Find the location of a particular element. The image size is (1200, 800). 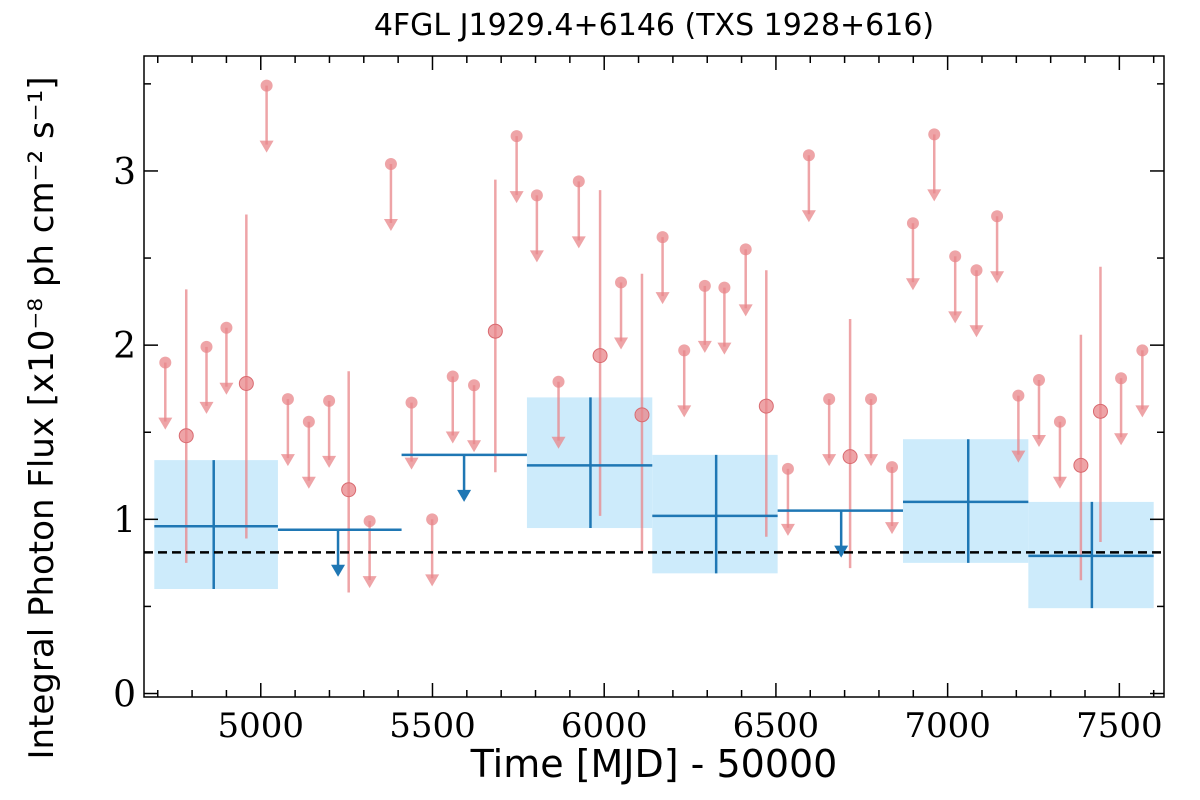

y-tick-label: 3 is located at coordinates (124, 172).